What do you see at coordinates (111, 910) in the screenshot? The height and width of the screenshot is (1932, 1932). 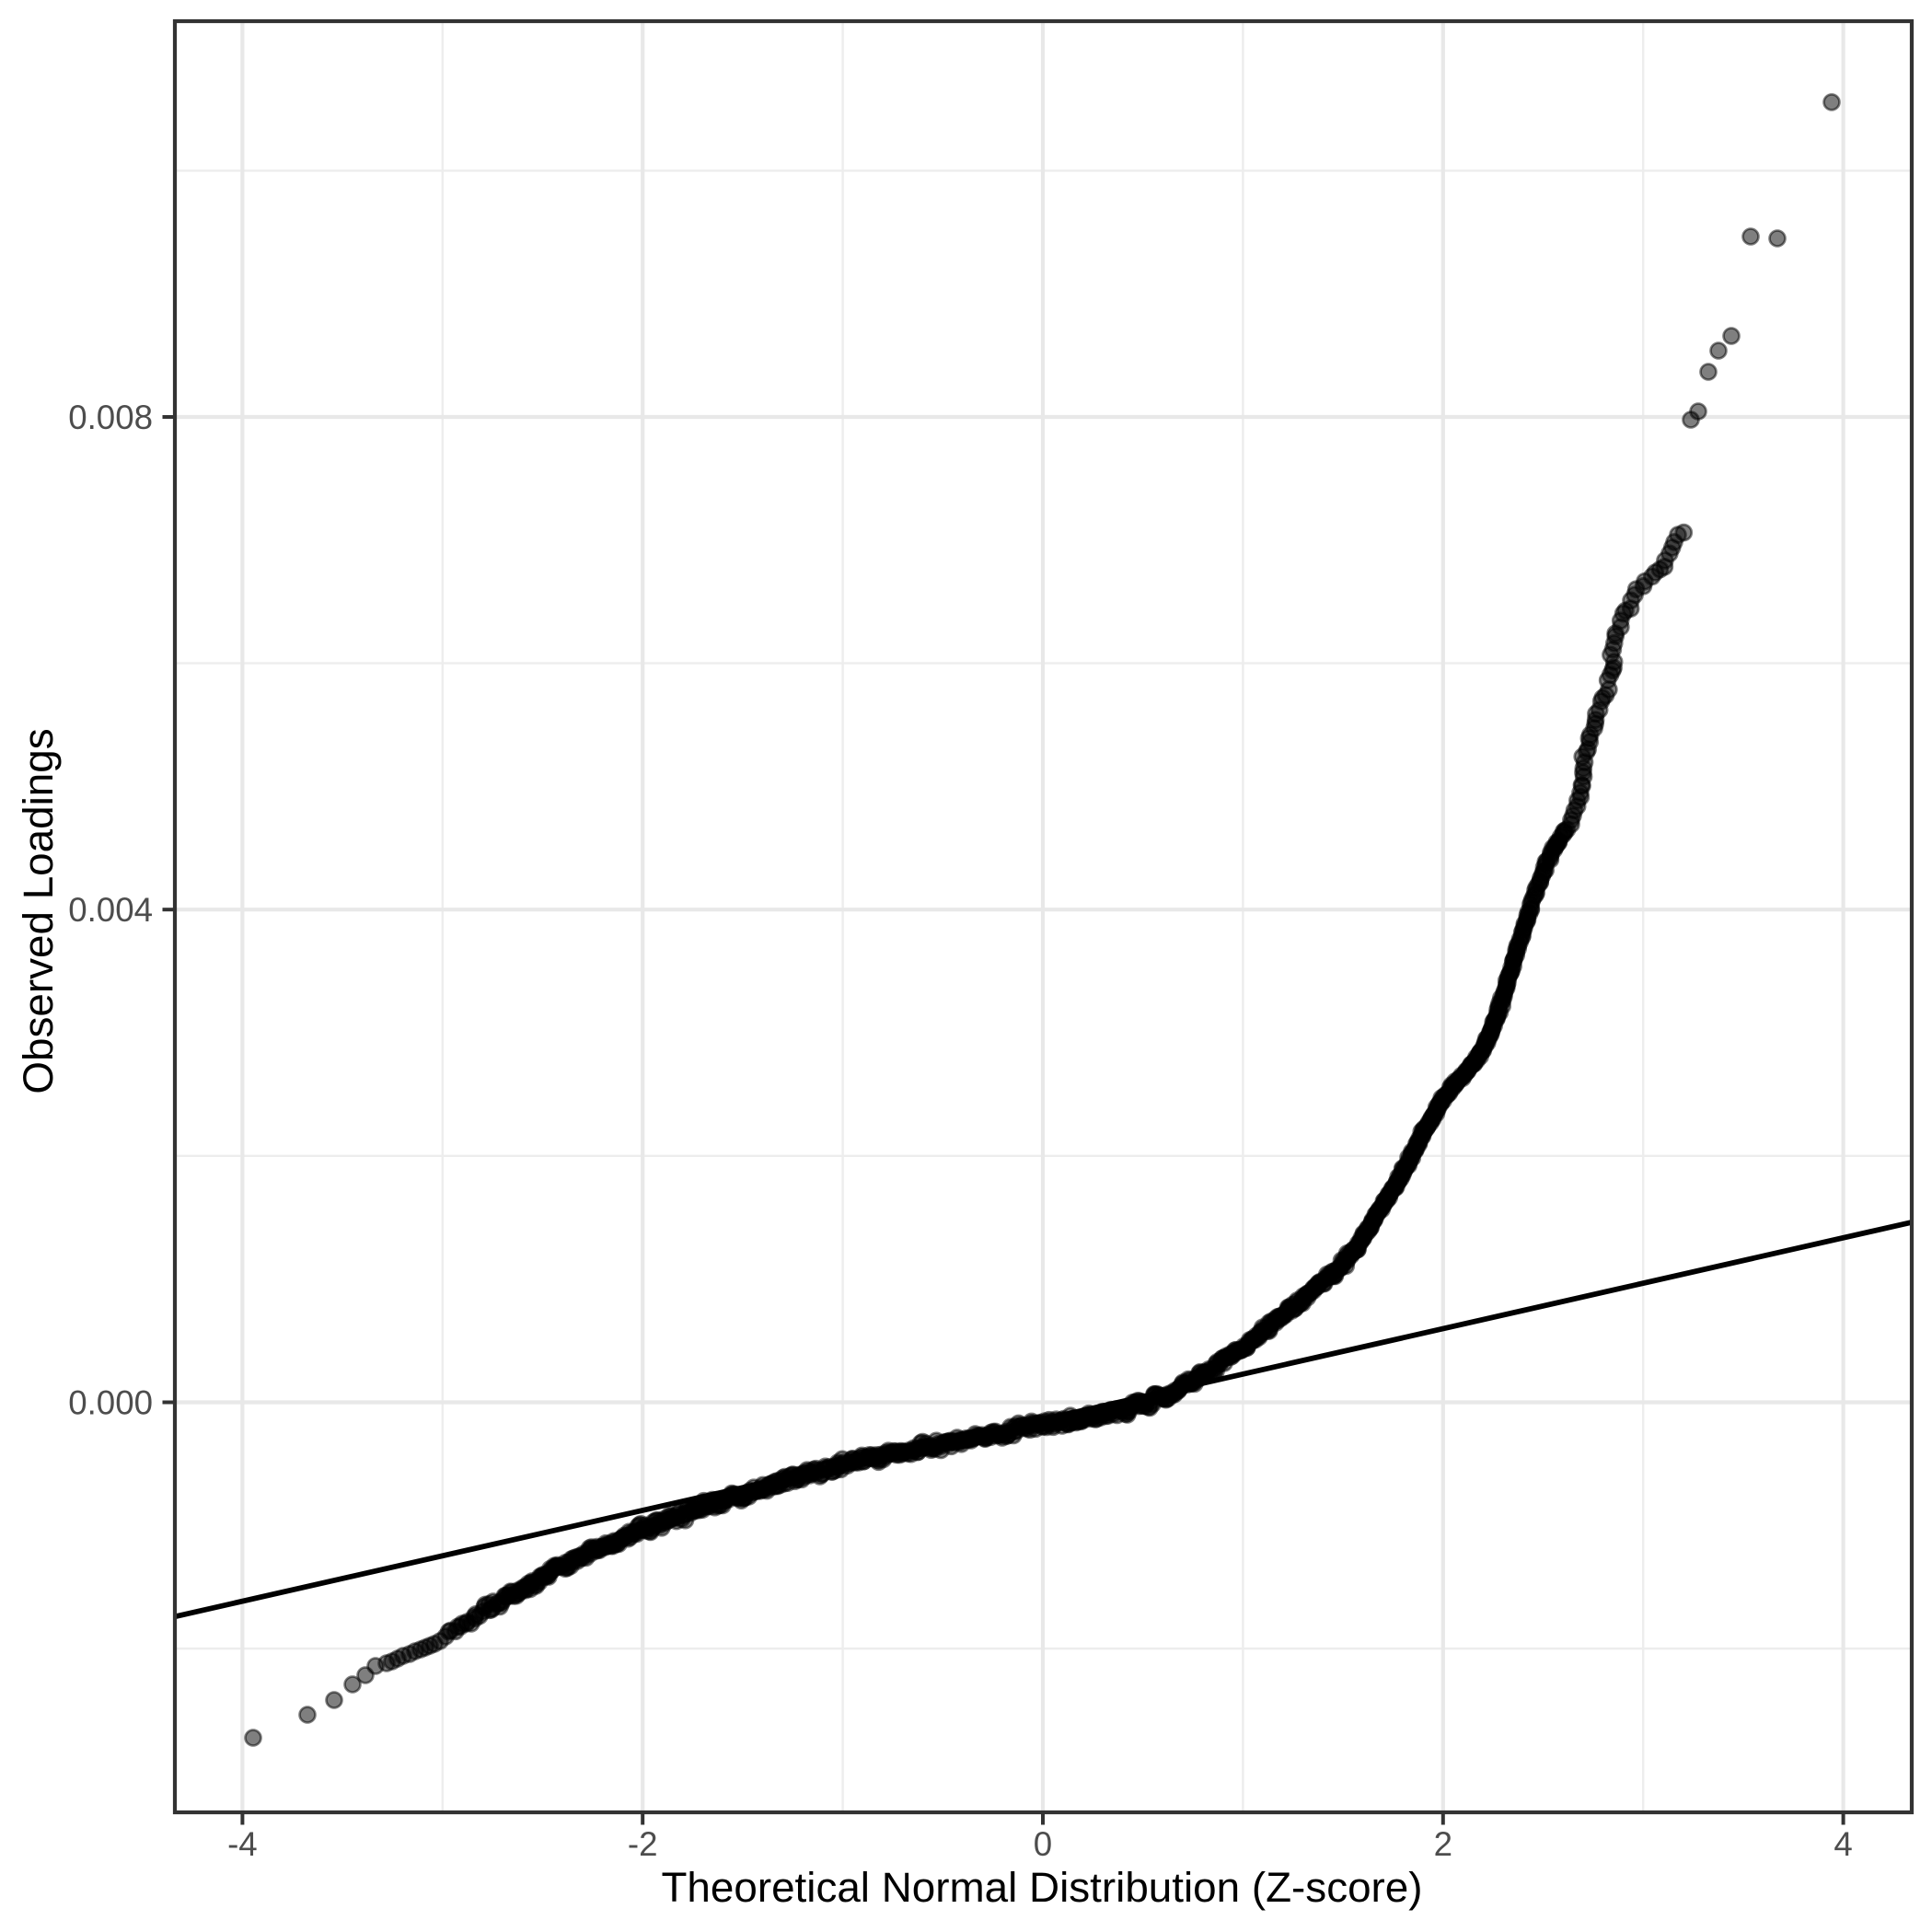 I see `svg-text: 0.004` at bounding box center [111, 910].